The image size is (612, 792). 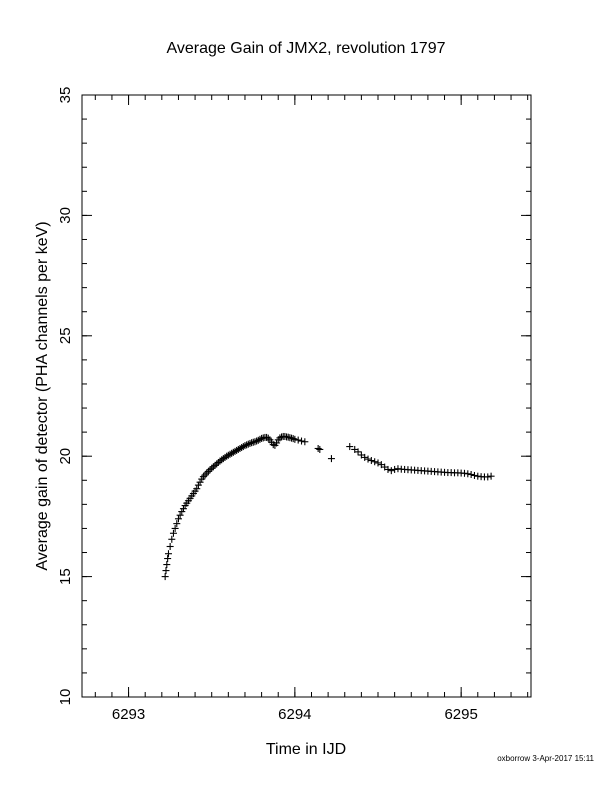 What do you see at coordinates (65, 697) in the screenshot?
I see `y-tick-label: 10` at bounding box center [65, 697].